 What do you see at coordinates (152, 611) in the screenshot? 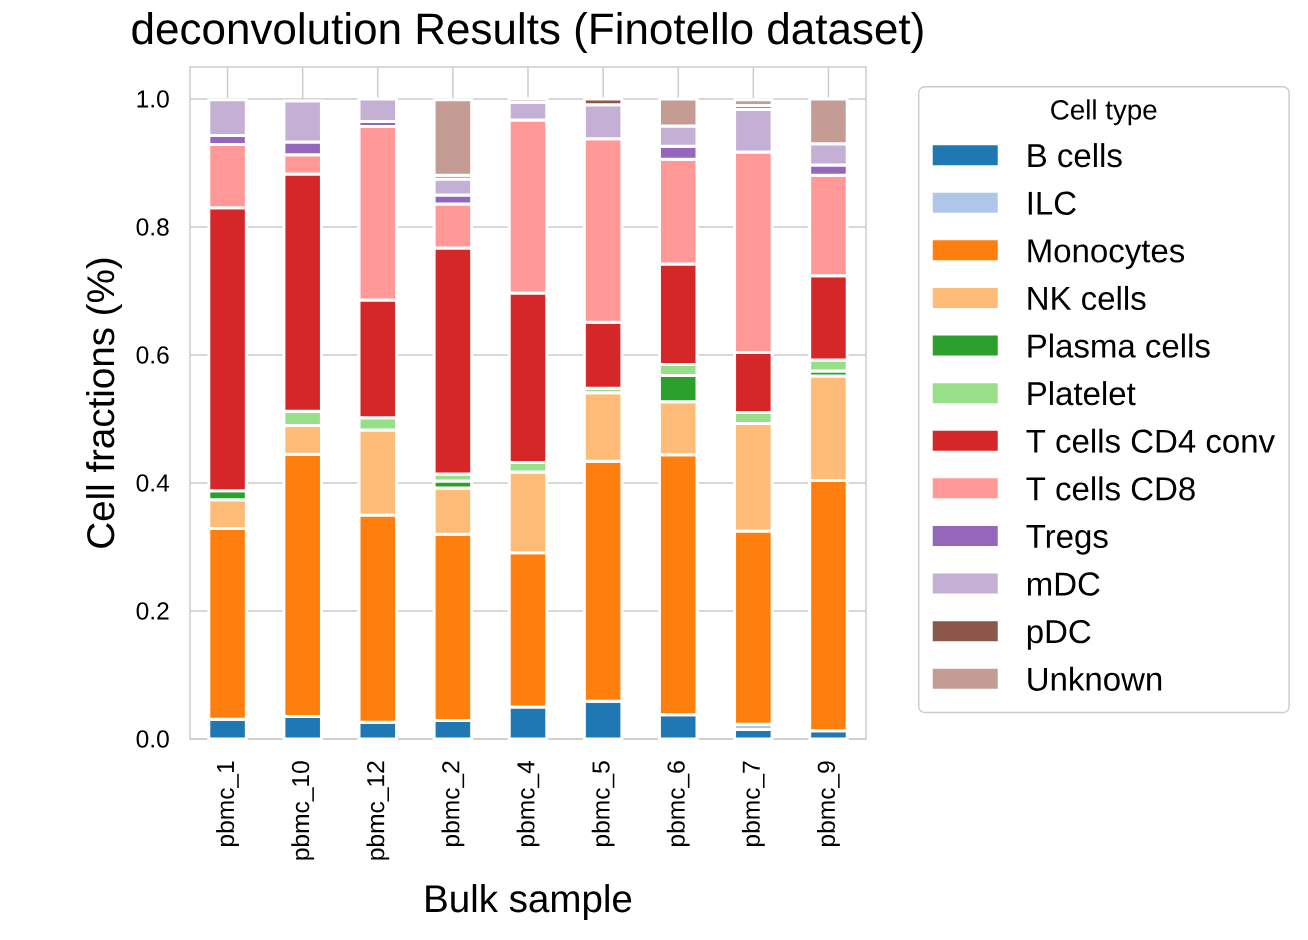
I see `y-tick-label: 0.2` at bounding box center [152, 611].